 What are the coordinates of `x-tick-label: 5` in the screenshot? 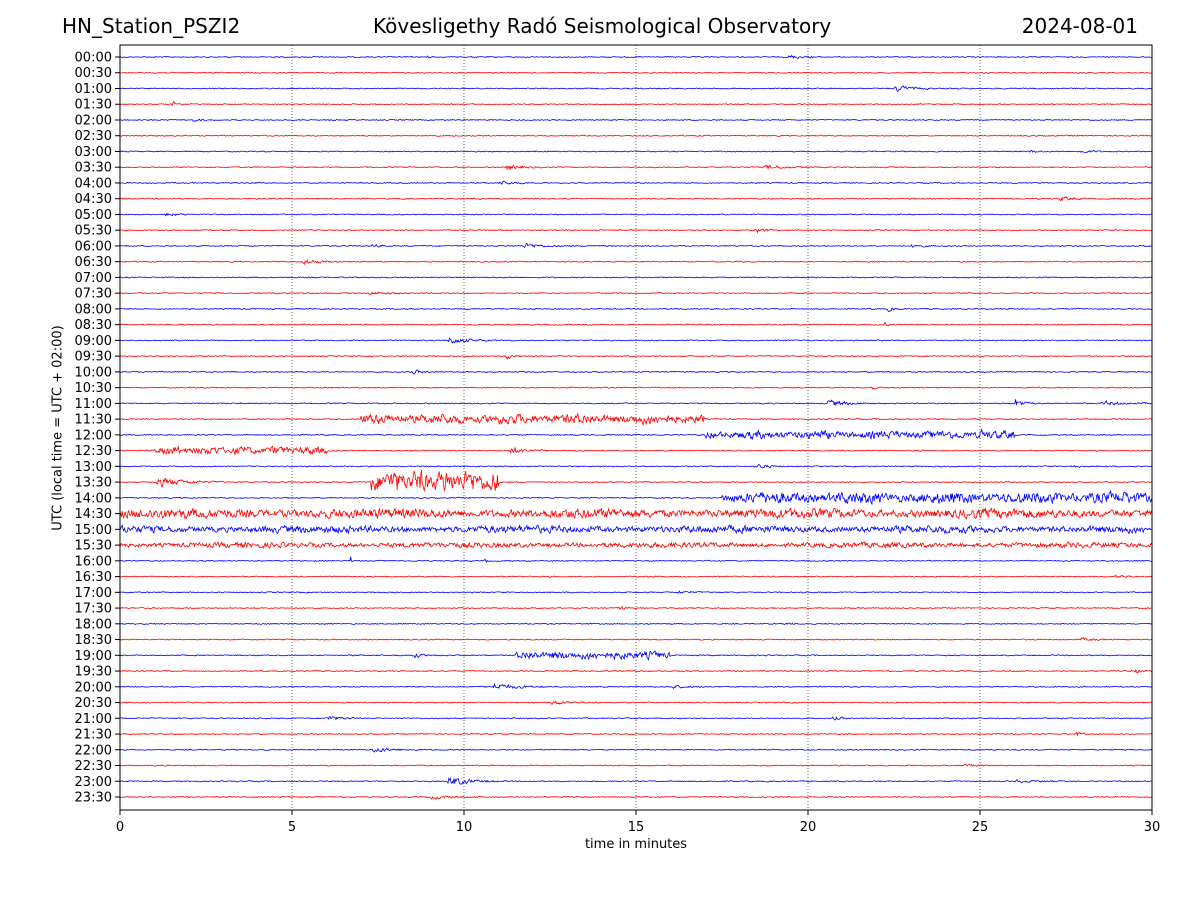 It's located at (292, 827).